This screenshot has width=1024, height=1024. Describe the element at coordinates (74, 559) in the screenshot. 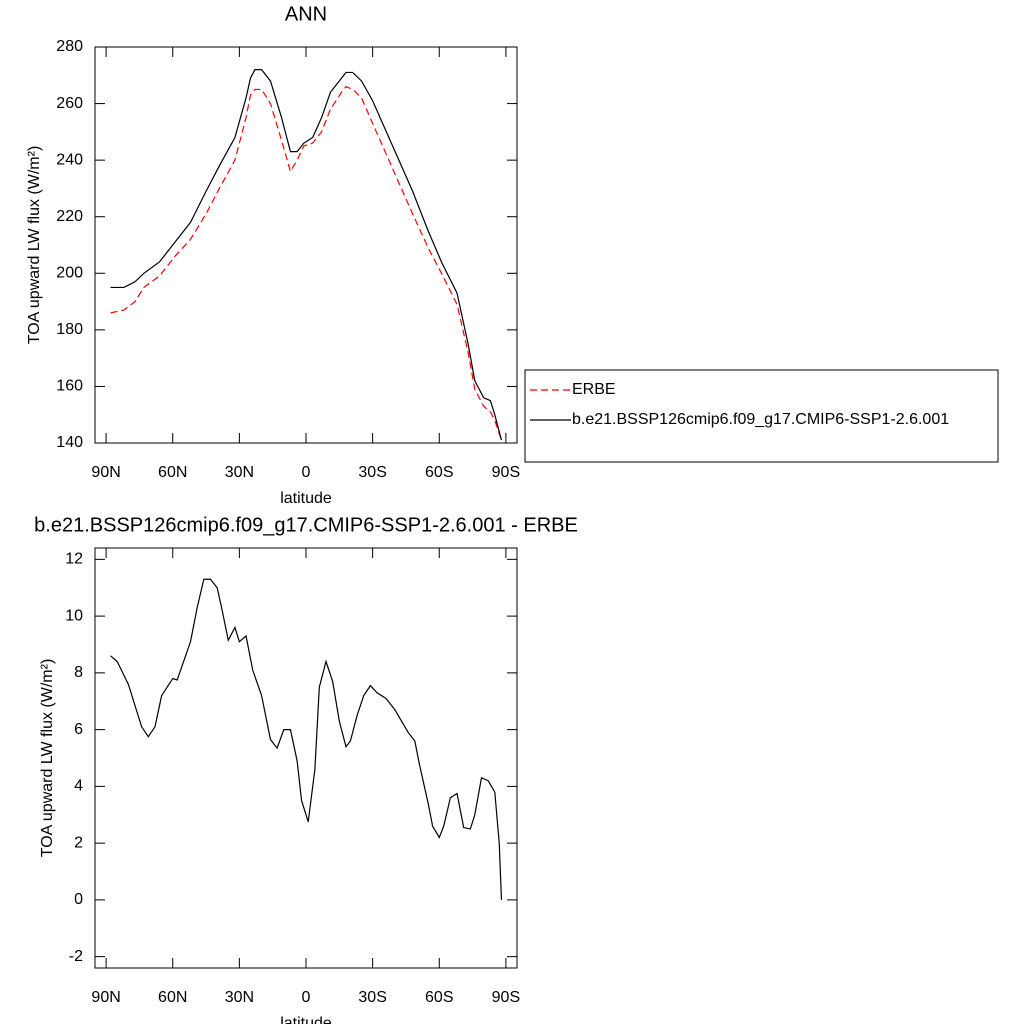

I see `y-tick-label: 12` at that location.